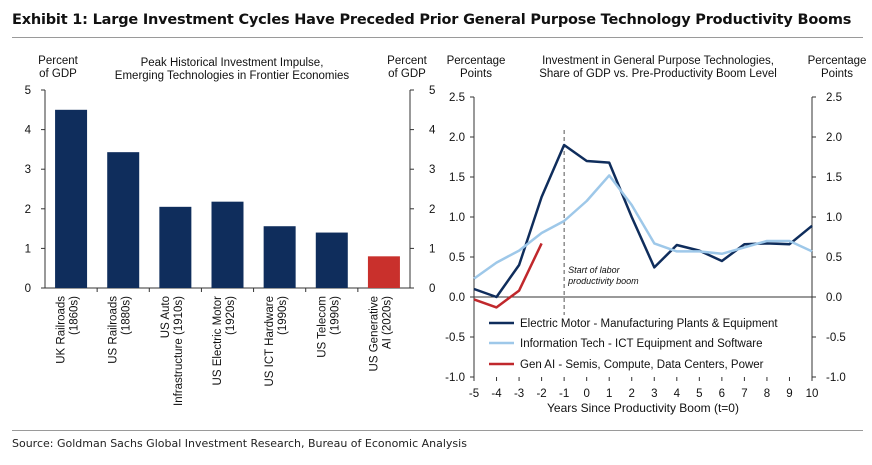  What do you see at coordinates (166, 317) in the screenshot?
I see `category-label: US Auto` at bounding box center [166, 317].